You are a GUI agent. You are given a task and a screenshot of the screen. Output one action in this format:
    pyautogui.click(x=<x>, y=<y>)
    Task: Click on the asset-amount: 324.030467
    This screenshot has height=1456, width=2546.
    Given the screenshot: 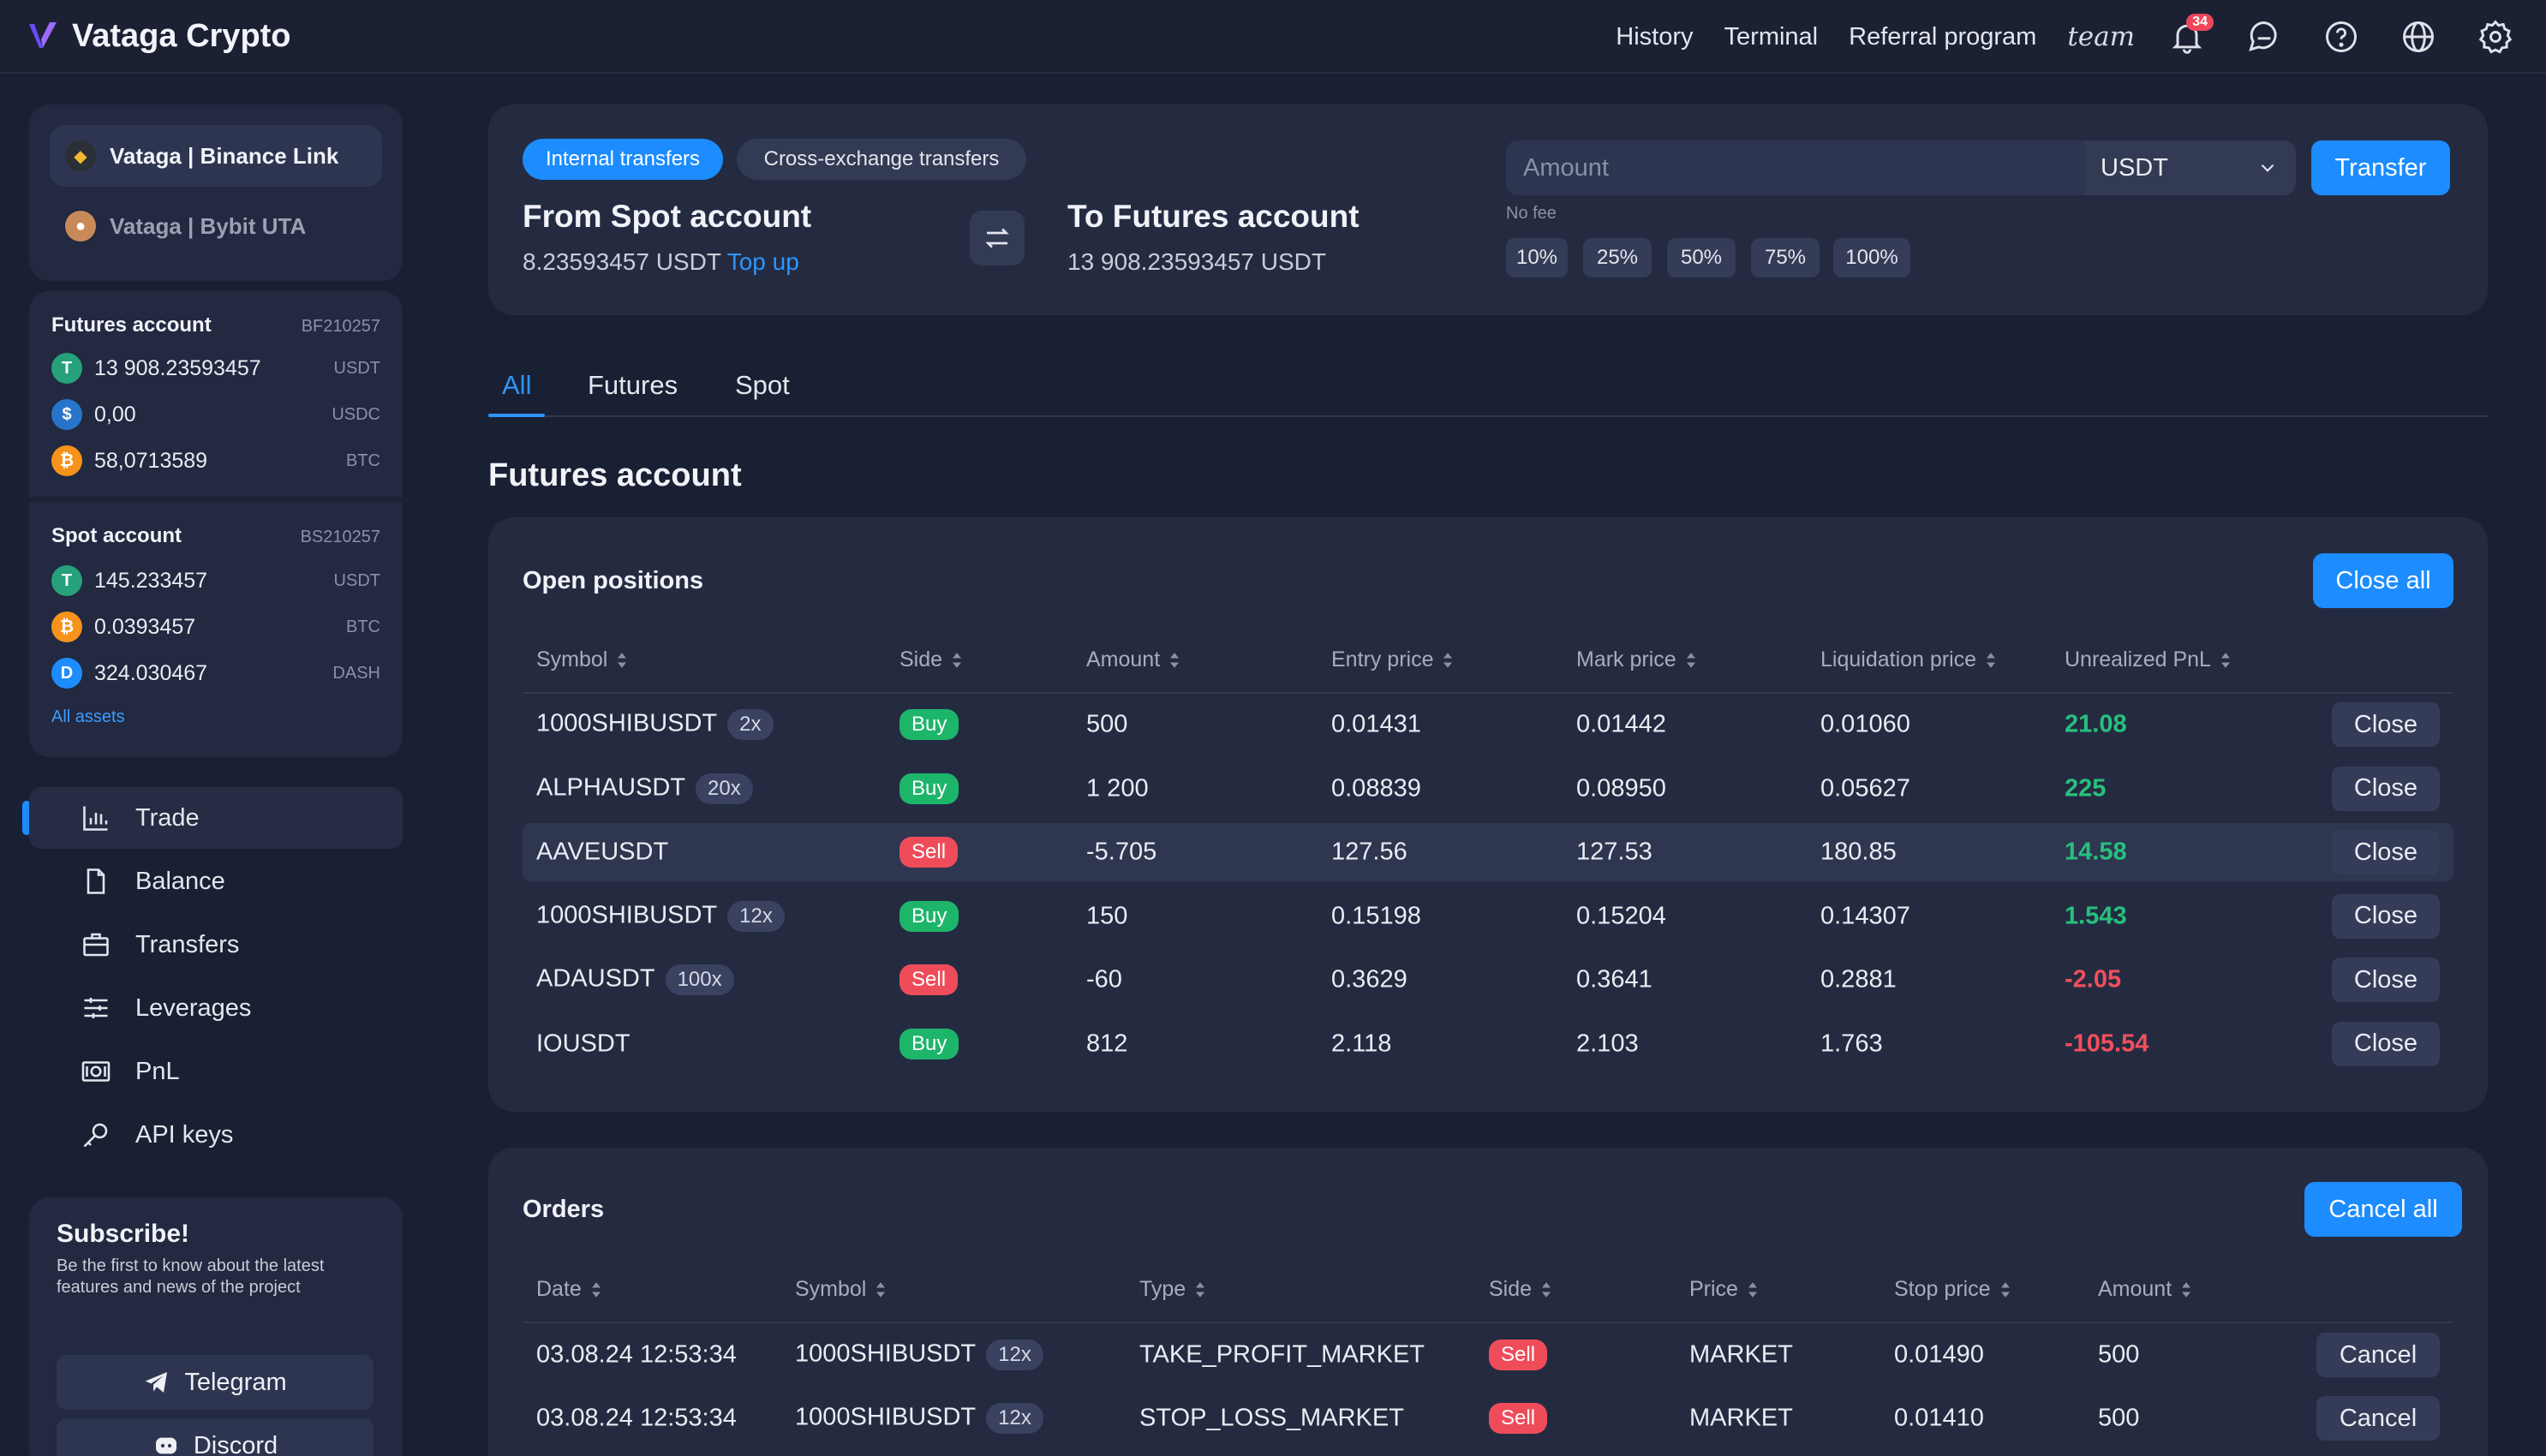 What is the action you would take?
    pyautogui.click(x=151, y=672)
    